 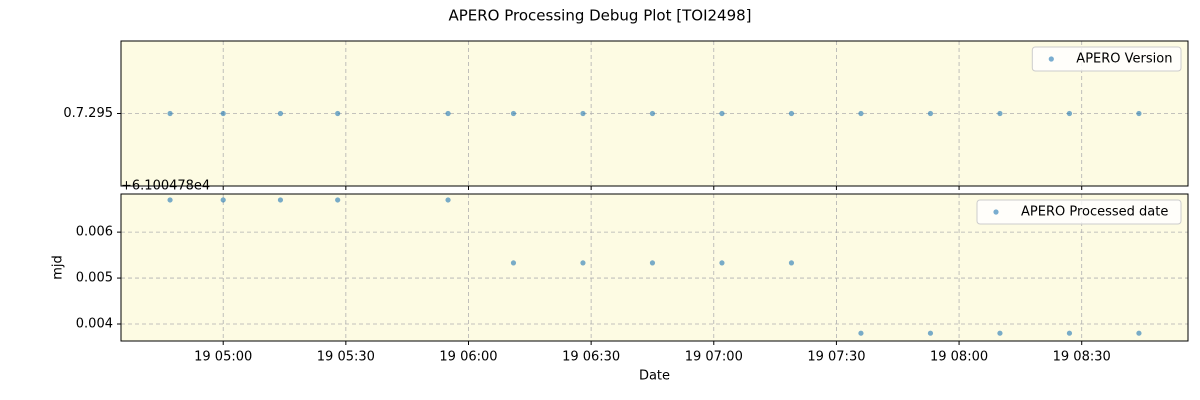 I want to click on y-tick-label: 0.006, so click(x=94, y=232).